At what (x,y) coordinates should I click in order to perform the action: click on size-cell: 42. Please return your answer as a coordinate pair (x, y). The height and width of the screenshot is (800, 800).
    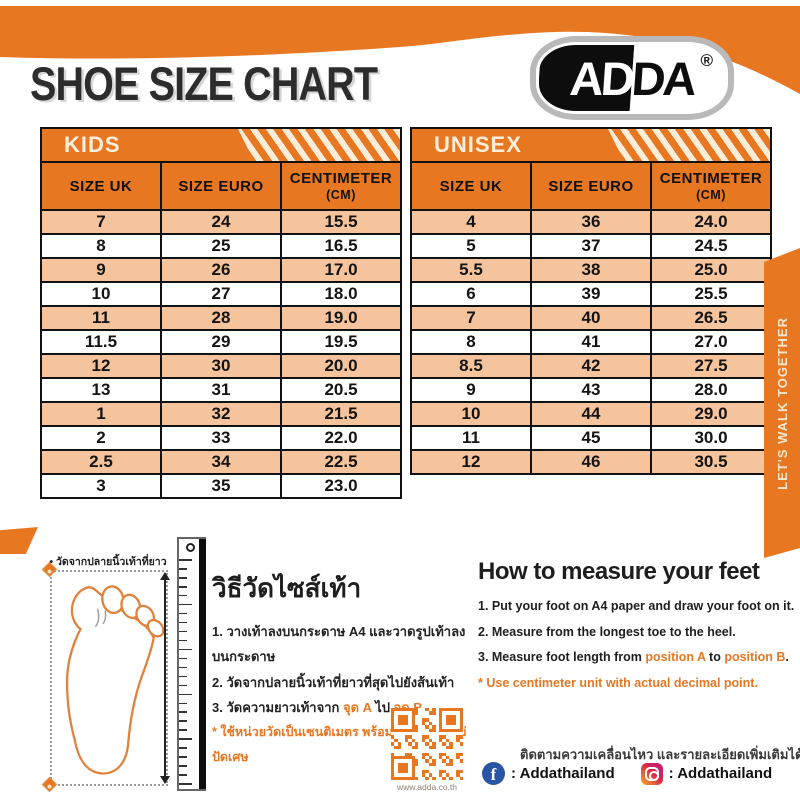
    Looking at the image, I should click on (591, 366).